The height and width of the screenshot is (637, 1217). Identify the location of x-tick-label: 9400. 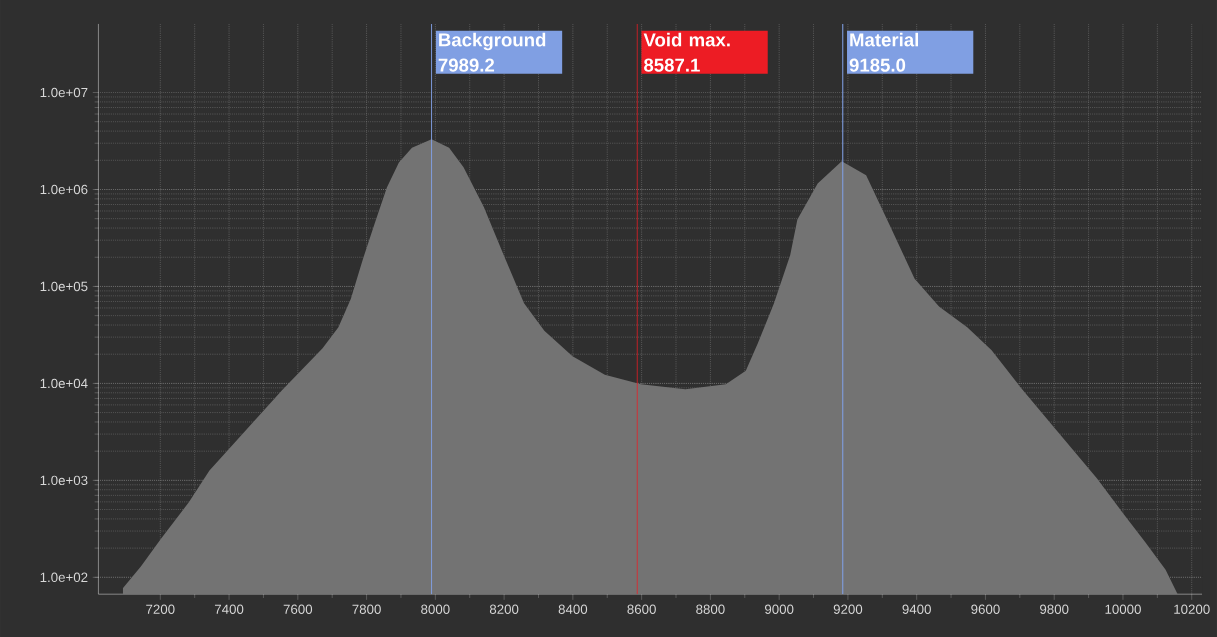
(916, 609).